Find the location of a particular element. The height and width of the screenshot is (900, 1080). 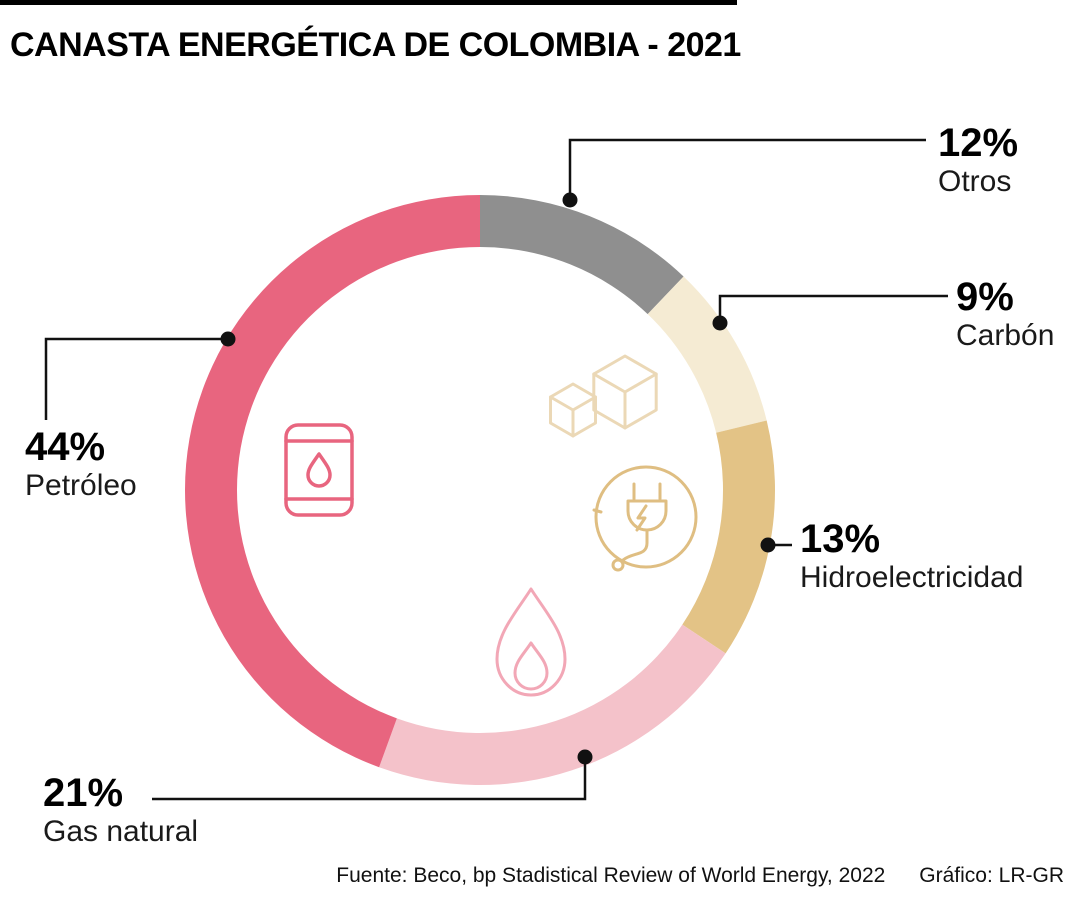

percent-value-carbon: 9% is located at coordinates (985, 297).